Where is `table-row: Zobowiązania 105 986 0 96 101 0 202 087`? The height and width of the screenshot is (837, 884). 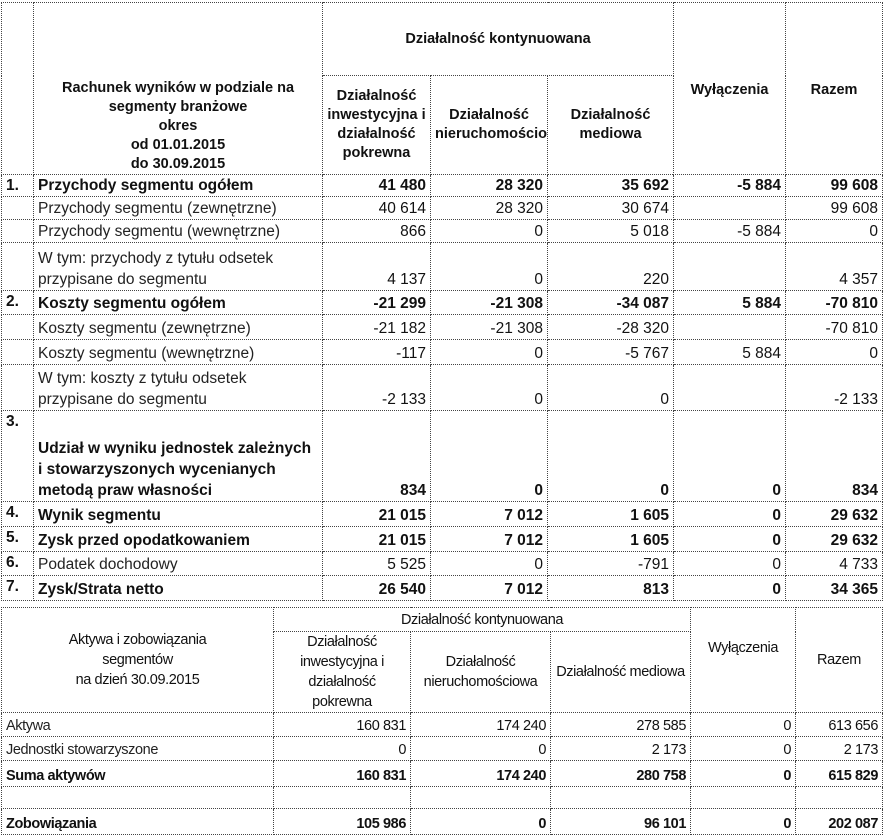
table-row: Zobowiązania 105 986 0 96 101 0 202 087 is located at coordinates (442, 821).